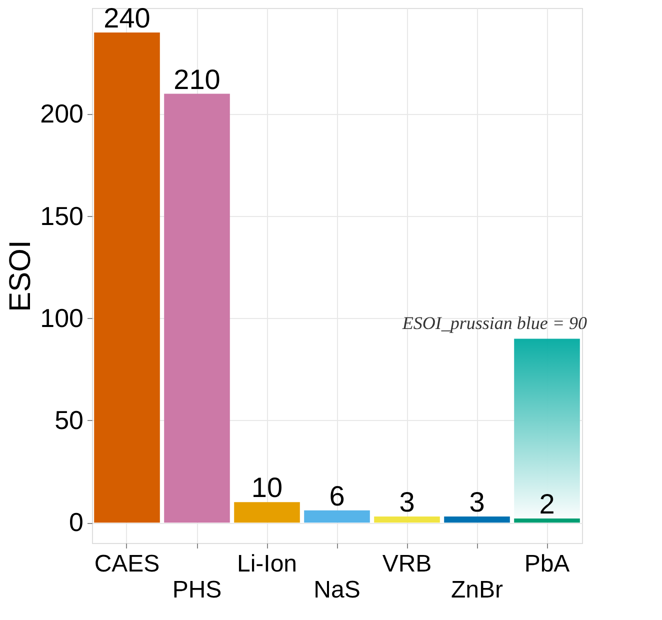  Describe the element at coordinates (477, 590) in the screenshot. I see `x-tick-label: ZnBr` at that location.